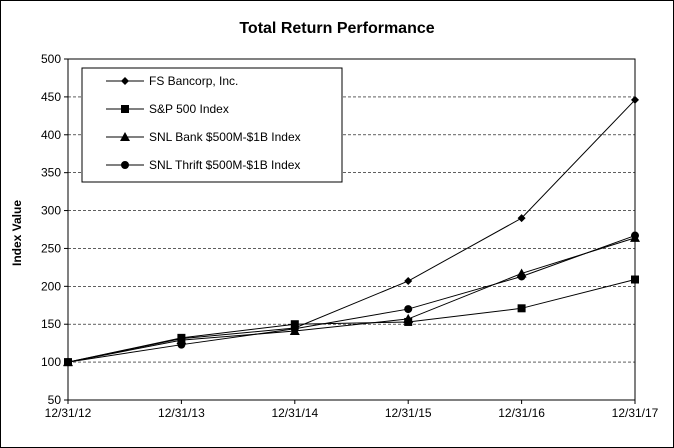 The width and height of the screenshot is (674, 448). I want to click on chart-title: Total Return Performance, so click(336, 28).